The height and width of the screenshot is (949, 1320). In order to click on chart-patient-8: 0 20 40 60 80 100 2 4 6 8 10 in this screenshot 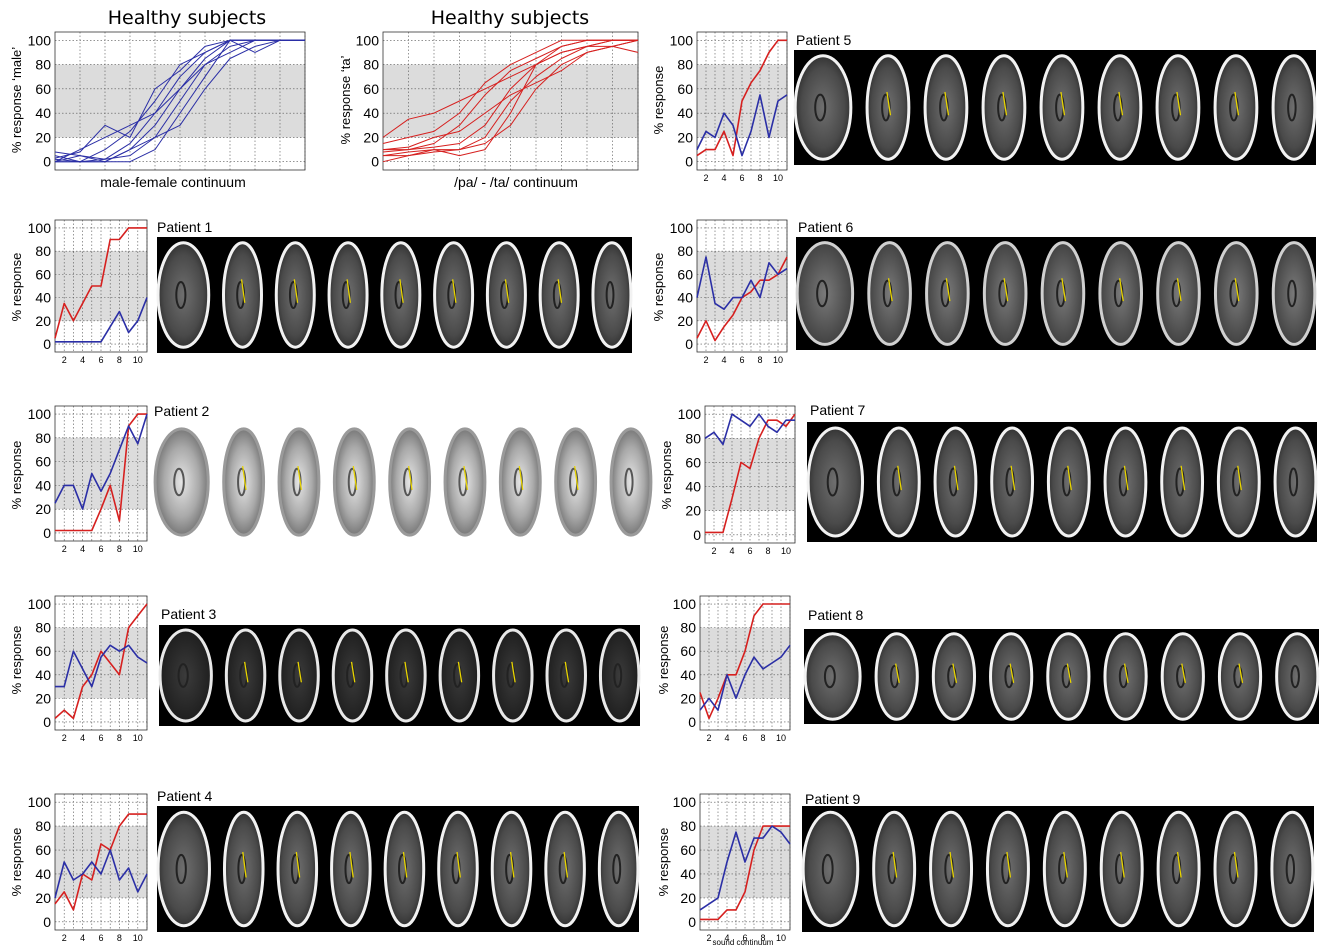, I will do `click(732, 669)`.